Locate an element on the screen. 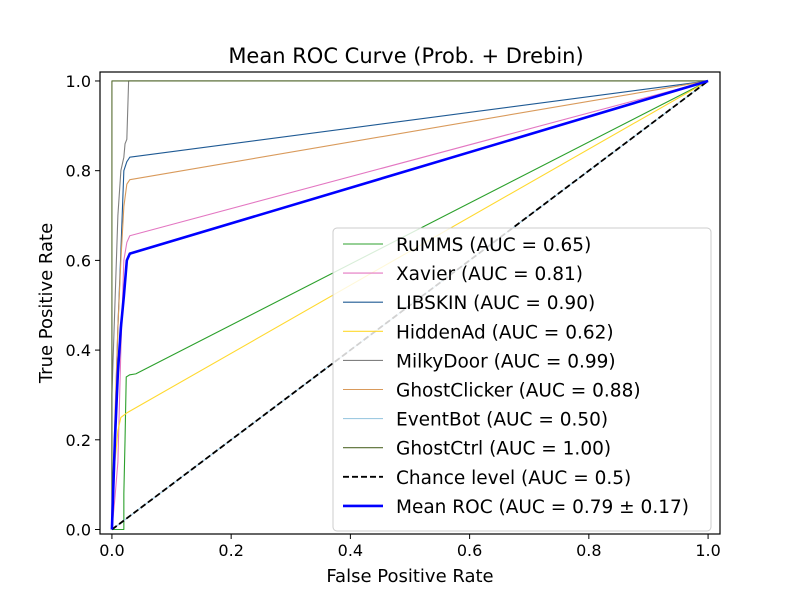 The image size is (800, 600). y-tick-label: 0.8 is located at coordinates (78, 171).